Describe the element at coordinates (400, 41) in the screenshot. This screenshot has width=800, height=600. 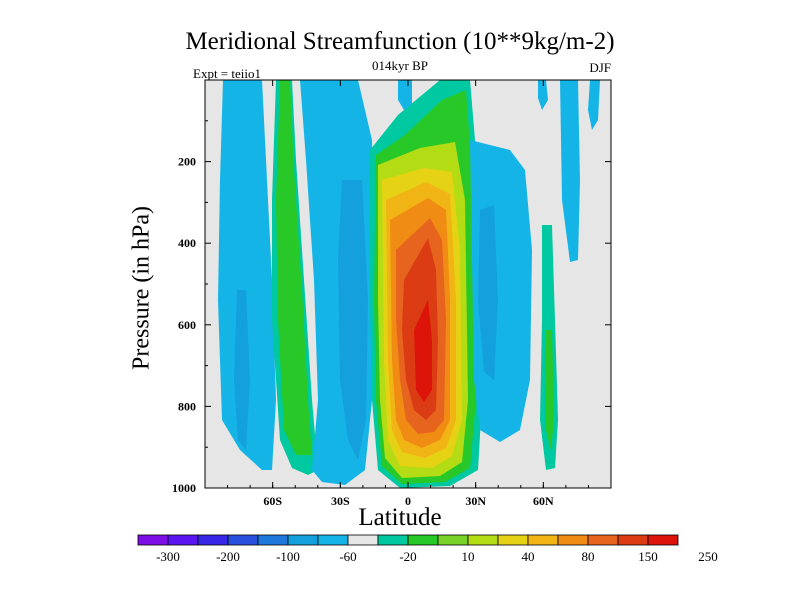
I see `chart-title: Meridional Streamfunction (10**9kg/m-2)` at that location.